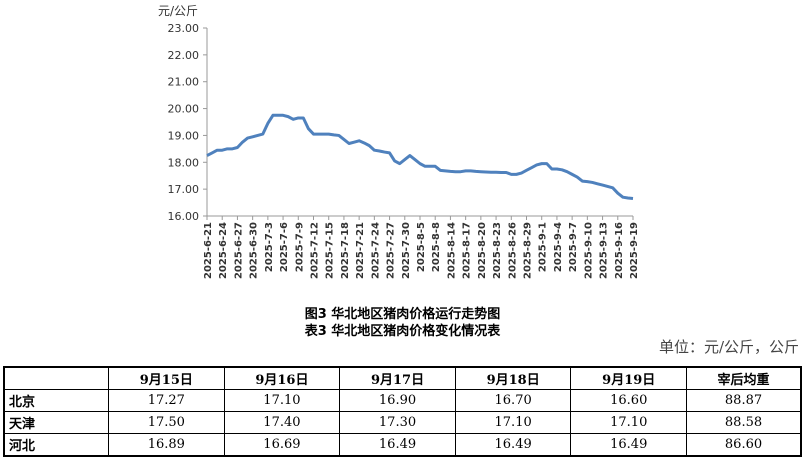  Describe the element at coordinates (402, 314) in the screenshot. I see `figure-caption: 图3 华北地区猪肉价格运行走势图` at that location.